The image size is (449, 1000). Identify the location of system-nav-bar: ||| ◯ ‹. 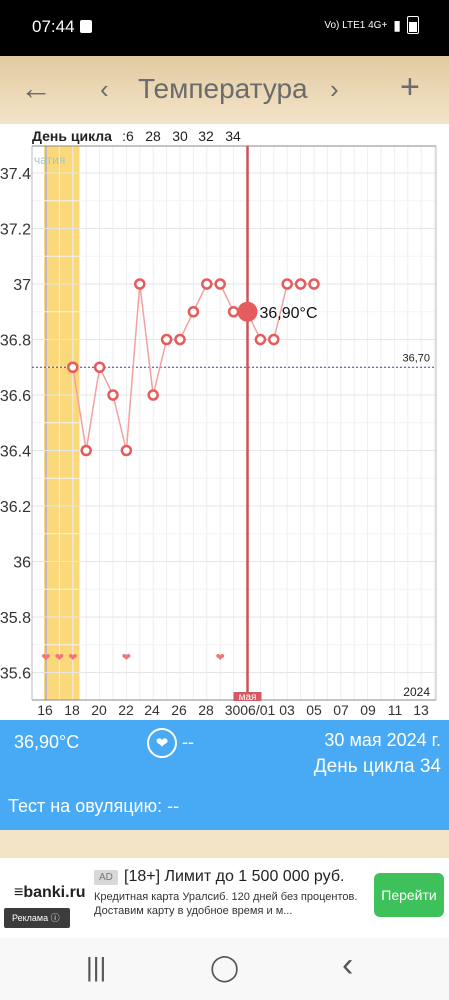
(224, 969).